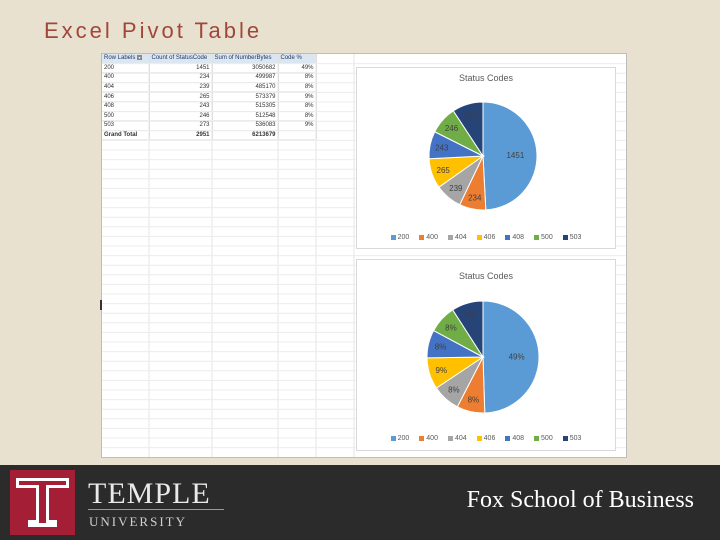 The width and height of the screenshot is (720, 540). I want to click on pivot-cell: 573379, so click(245, 96).